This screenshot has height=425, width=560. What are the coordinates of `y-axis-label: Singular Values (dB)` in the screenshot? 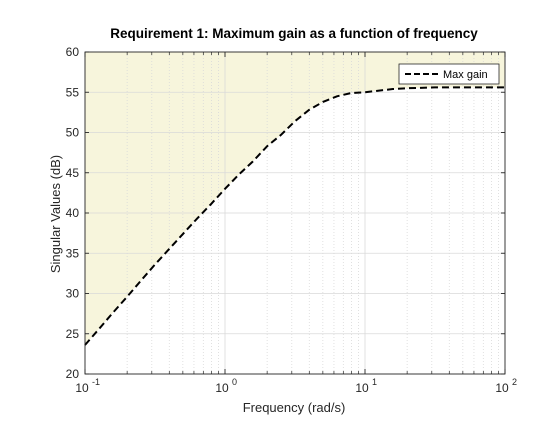 It's located at (55, 214).